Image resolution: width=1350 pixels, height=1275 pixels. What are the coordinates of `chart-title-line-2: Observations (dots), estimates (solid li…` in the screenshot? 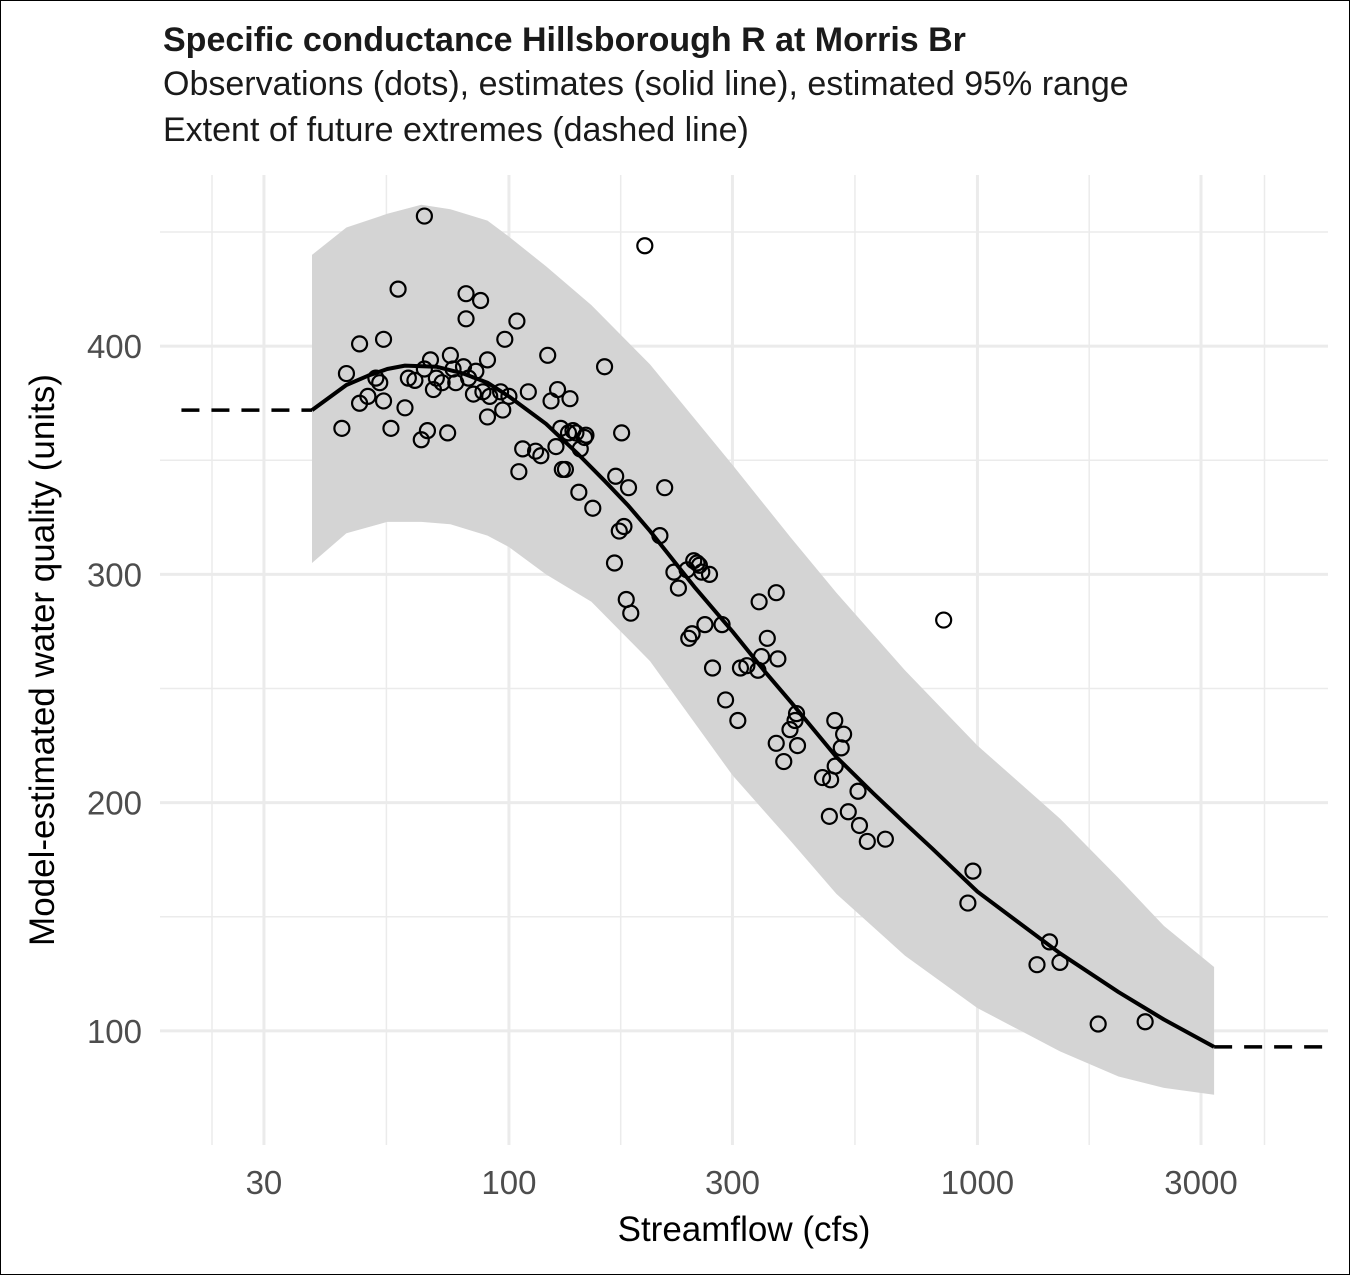 It's located at (646, 84).